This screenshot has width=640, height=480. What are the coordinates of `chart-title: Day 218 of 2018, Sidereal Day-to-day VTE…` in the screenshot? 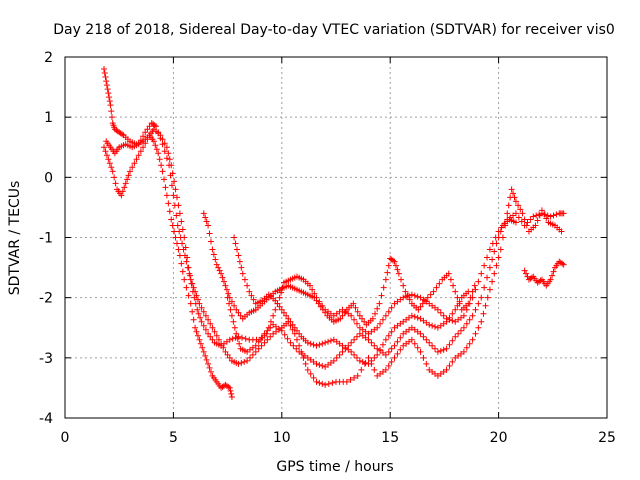 It's located at (334, 30).